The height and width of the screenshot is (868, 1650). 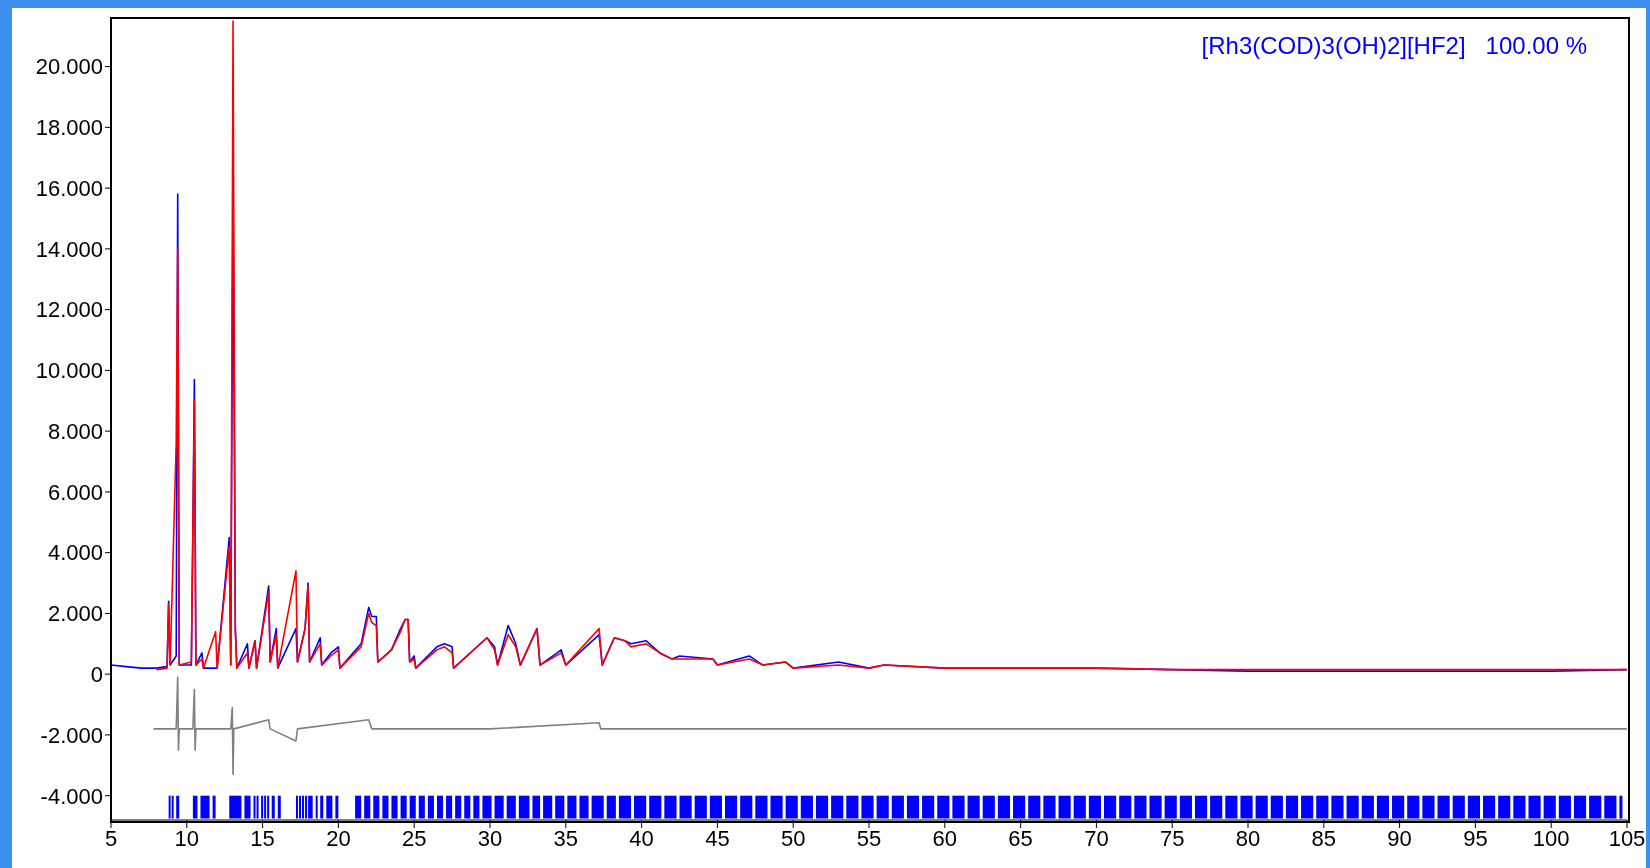 I want to click on x-tick-label: 75, so click(x=1172, y=838).